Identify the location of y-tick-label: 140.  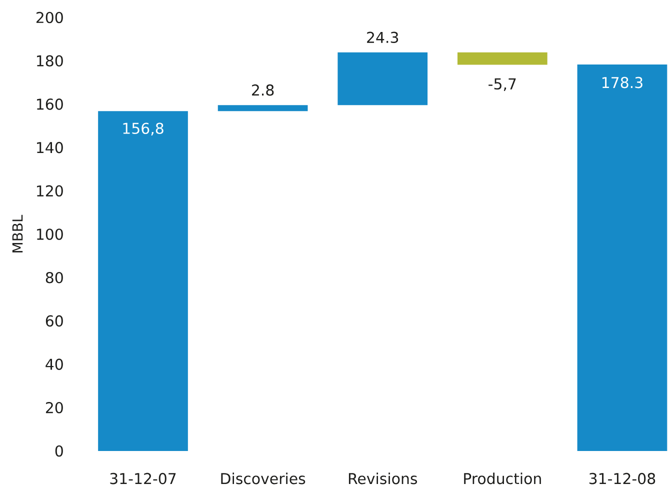
(50, 148).